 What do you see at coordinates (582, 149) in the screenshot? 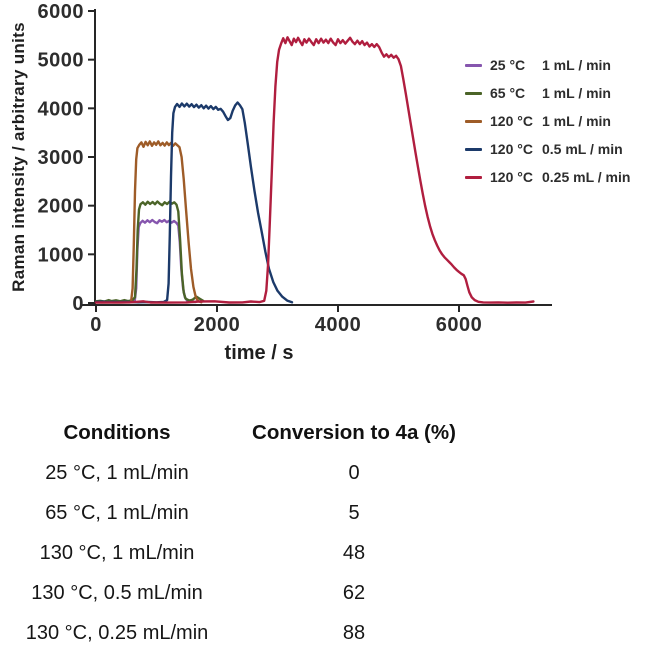
I see `legend-flow-label: 0.5 mL / min` at bounding box center [582, 149].